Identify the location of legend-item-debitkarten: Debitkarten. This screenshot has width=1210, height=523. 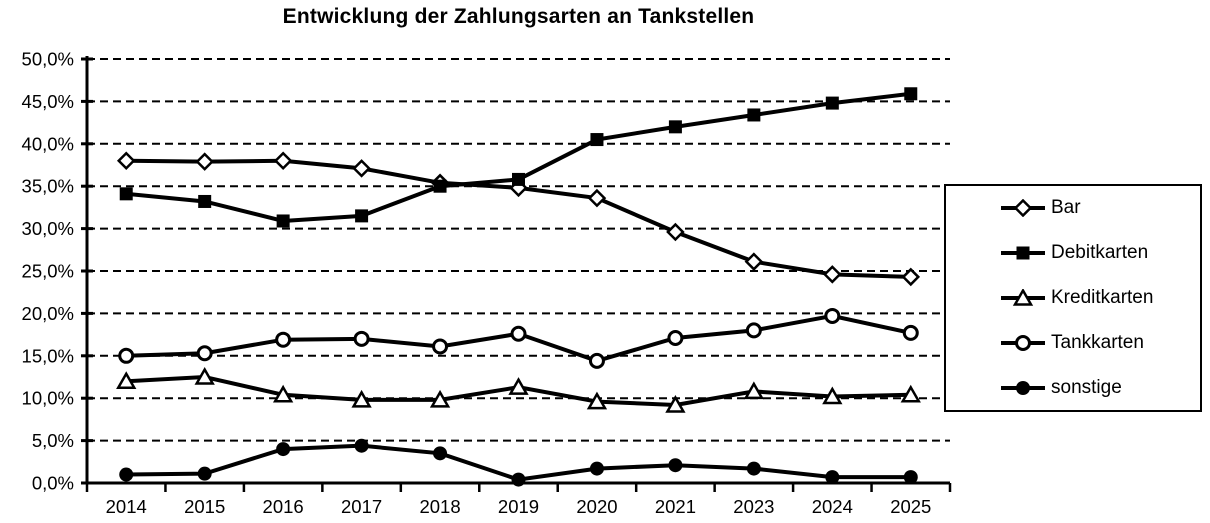
(1096, 253).